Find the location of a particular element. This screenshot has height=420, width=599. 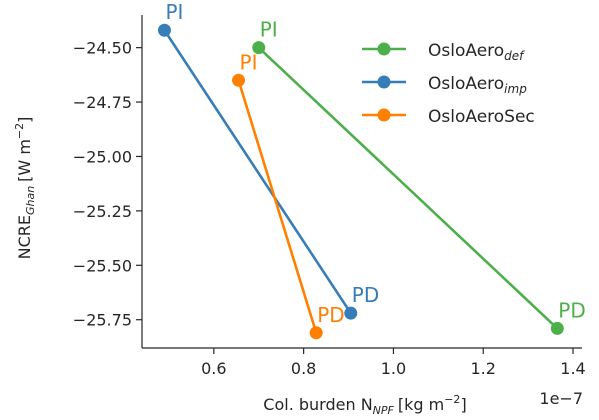

y-axis-label: NCREGhan[W m−2] is located at coordinates (25, 188).